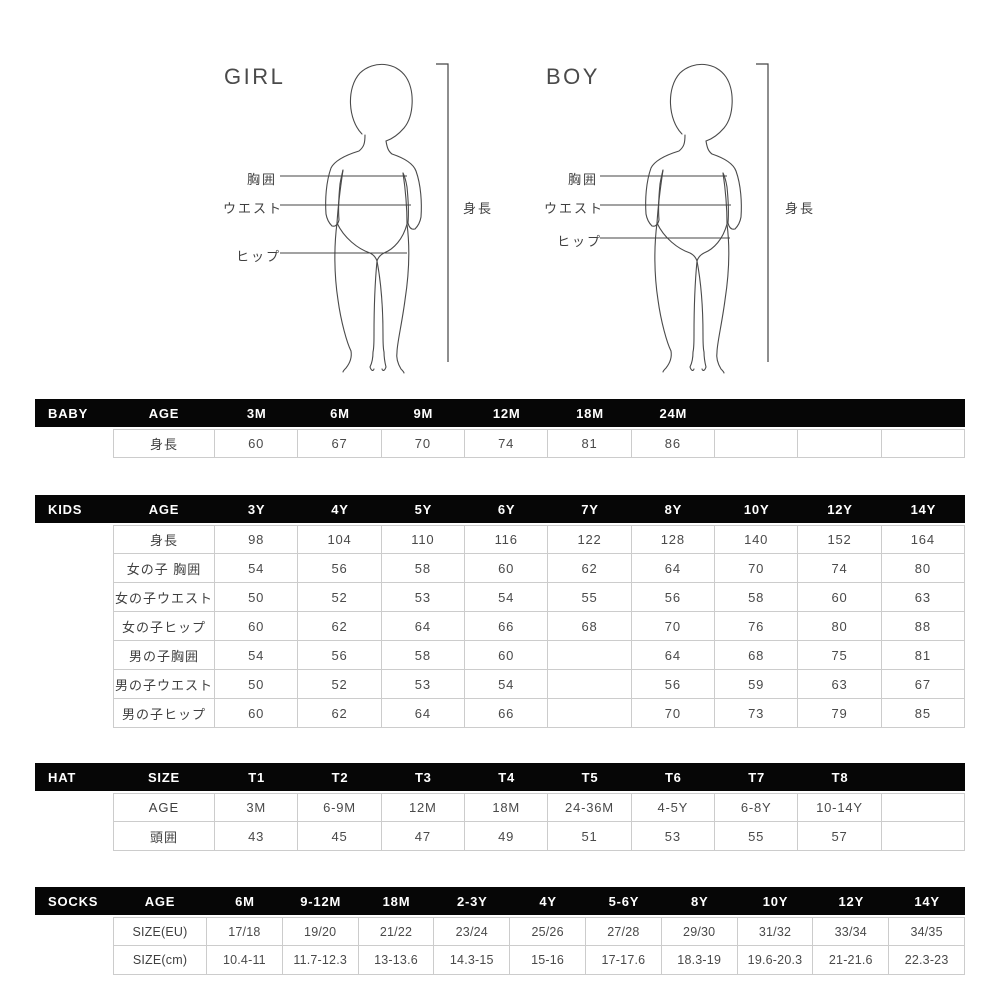 The width and height of the screenshot is (1000, 1000). What do you see at coordinates (253, 208) in the screenshot?
I see `girl-waist-label: ウエスト` at bounding box center [253, 208].